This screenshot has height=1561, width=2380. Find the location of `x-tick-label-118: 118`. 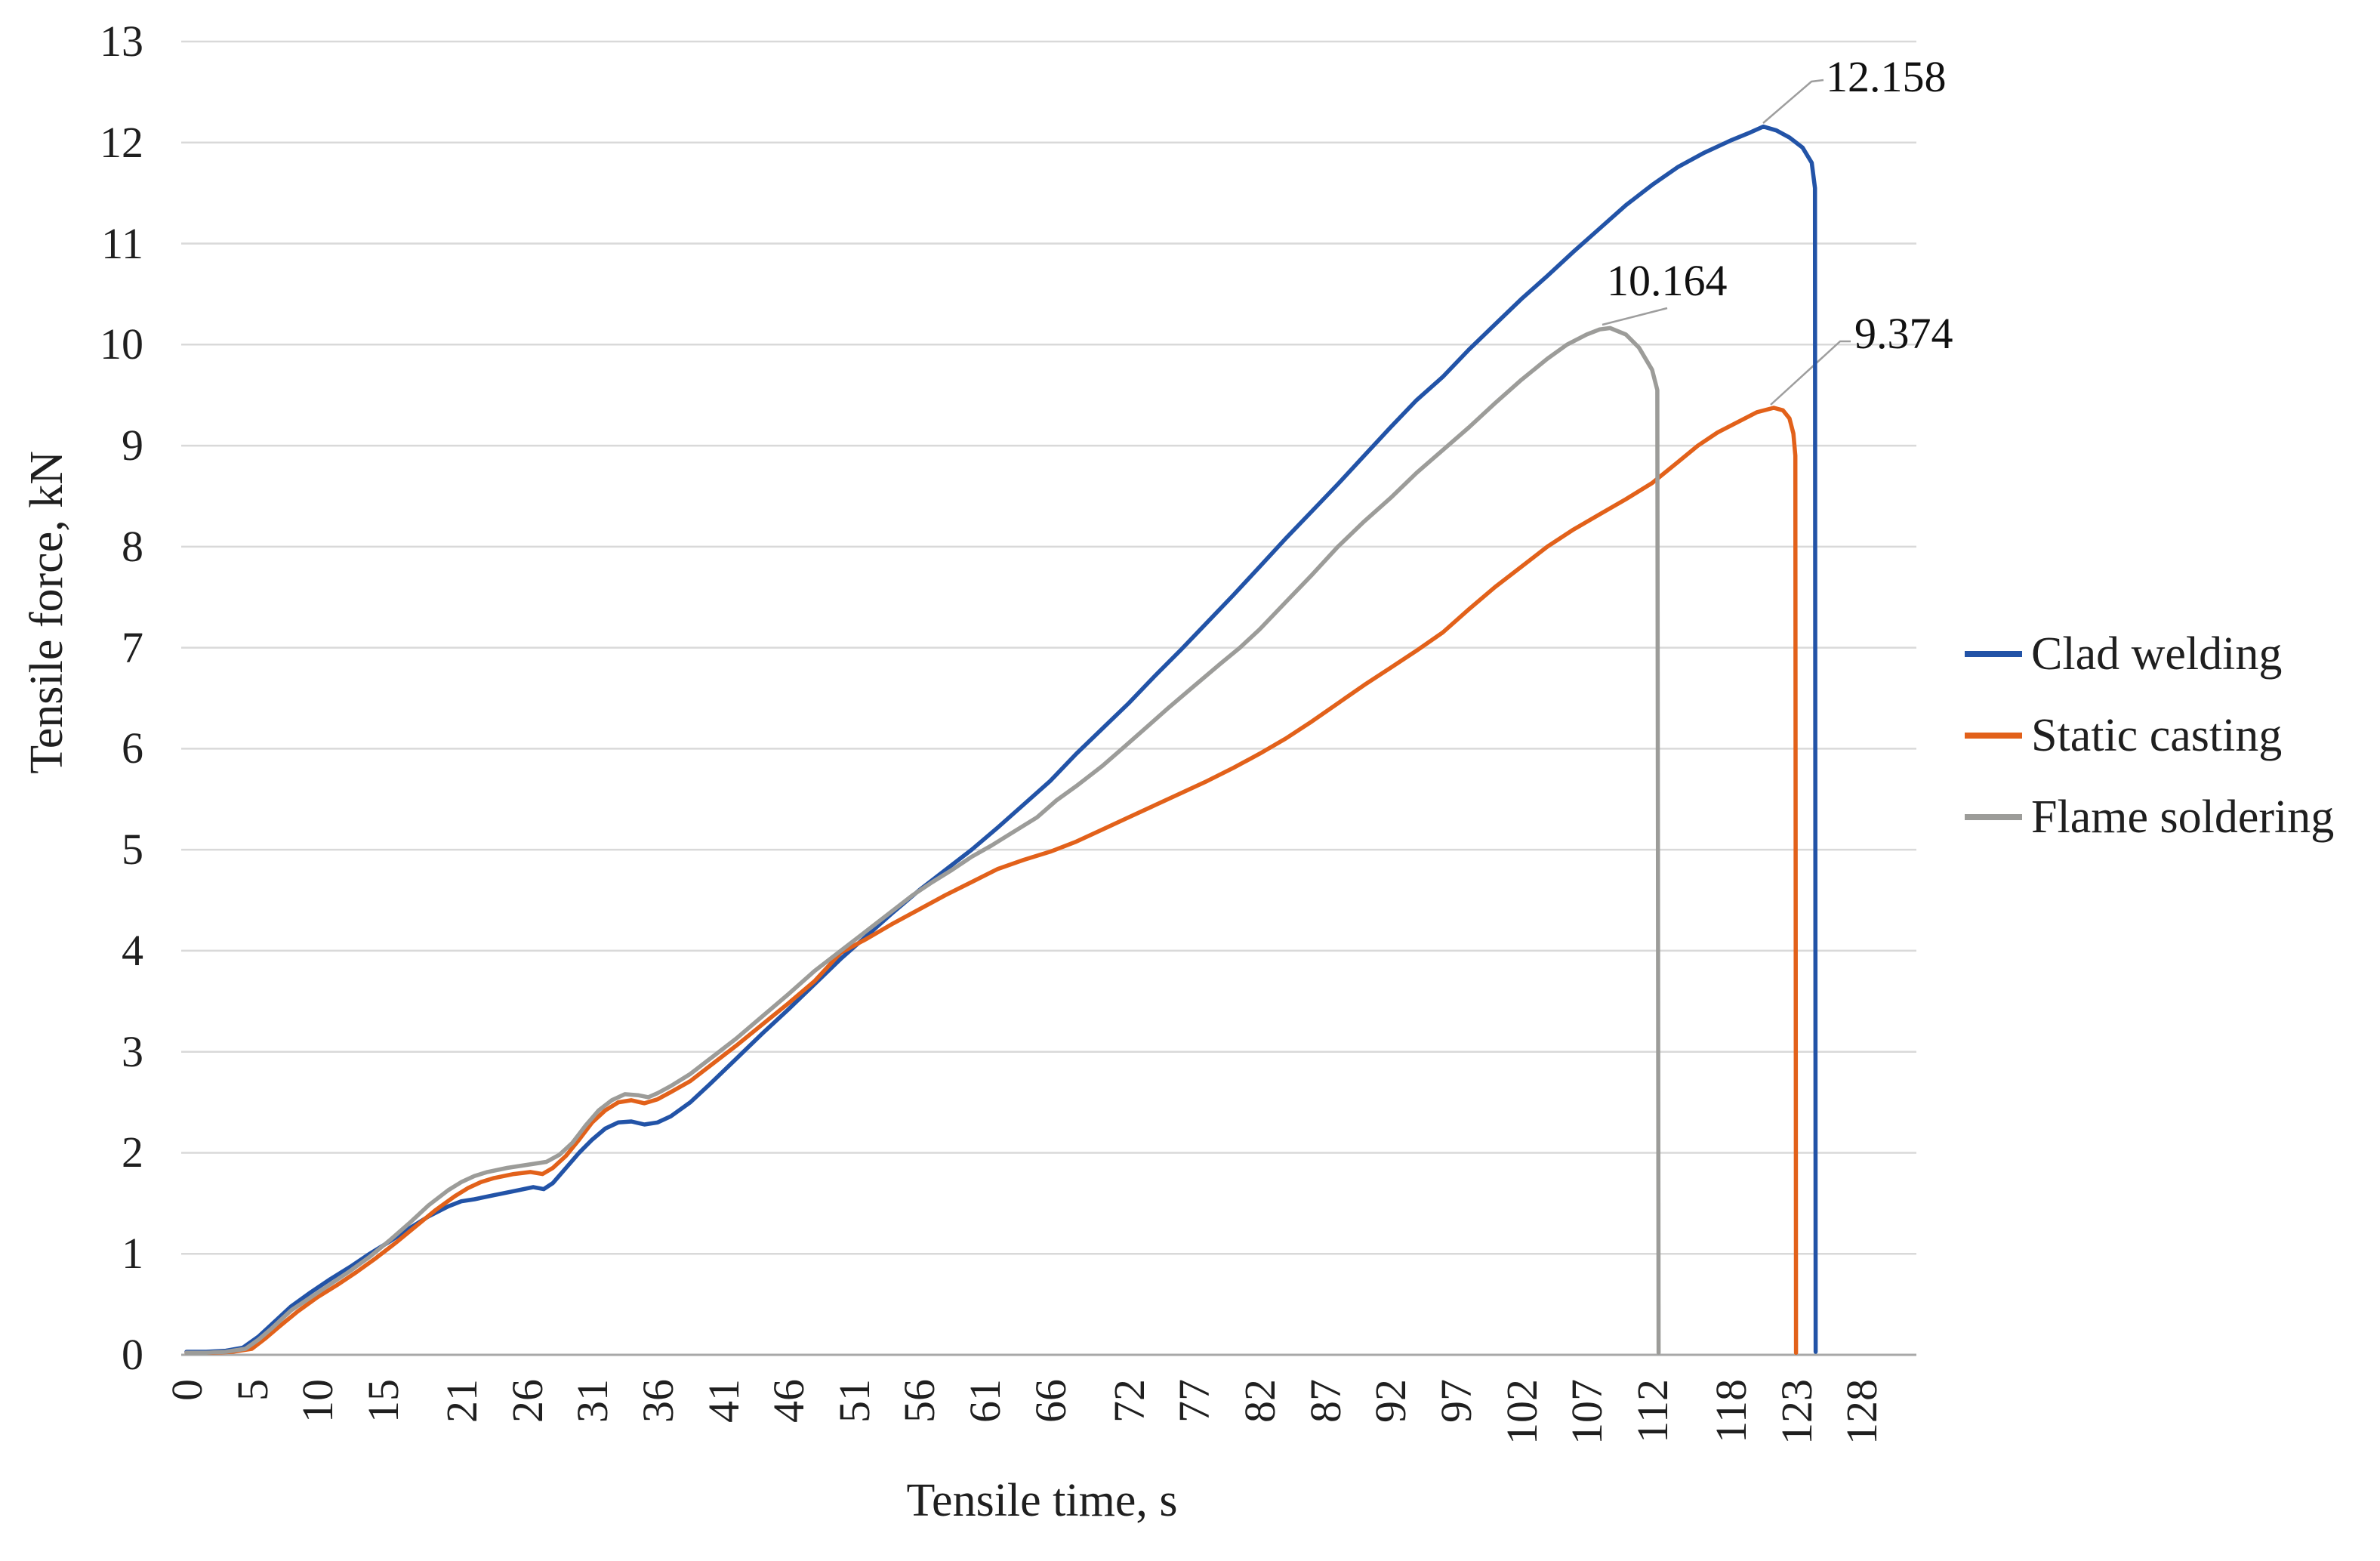

x-tick-label-118: 118 is located at coordinates (1731, 1411).